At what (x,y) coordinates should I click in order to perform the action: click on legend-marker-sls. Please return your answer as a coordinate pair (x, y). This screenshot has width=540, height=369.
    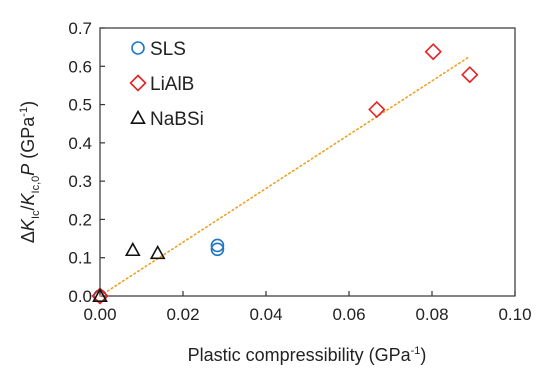
    Looking at the image, I should click on (138, 48).